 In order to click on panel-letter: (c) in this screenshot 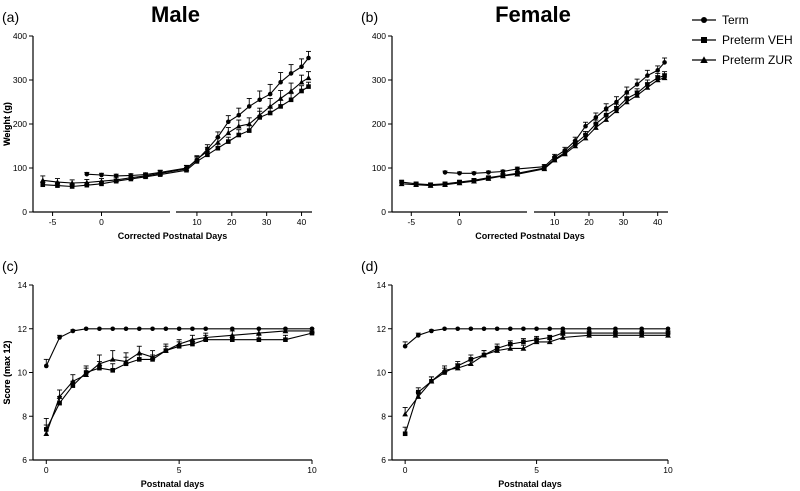, I will do `click(10, 266)`.